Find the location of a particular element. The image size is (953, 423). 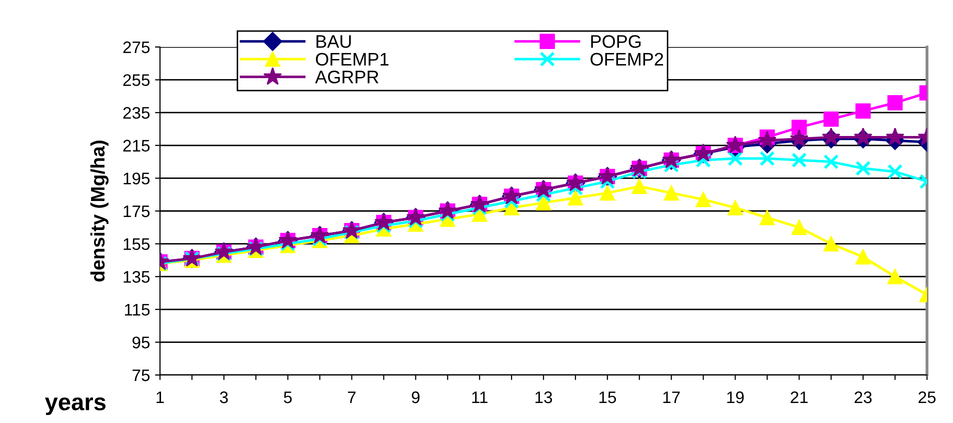

x-tick-label: 5 is located at coordinates (288, 398).